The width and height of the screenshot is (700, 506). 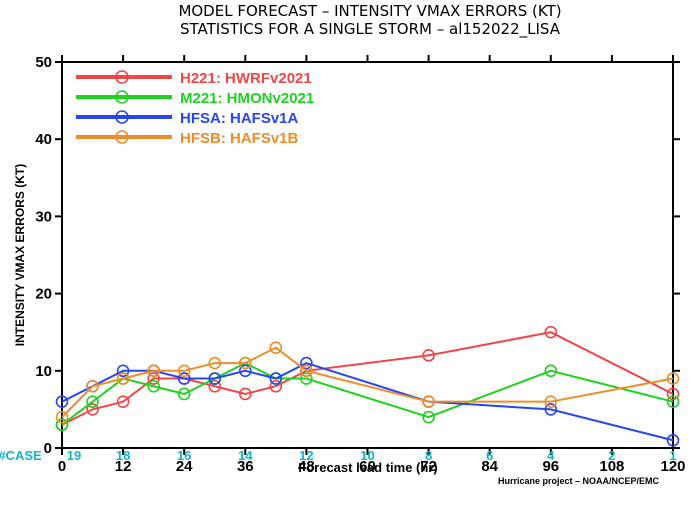 I want to click on case-count: 10, so click(x=367, y=455).